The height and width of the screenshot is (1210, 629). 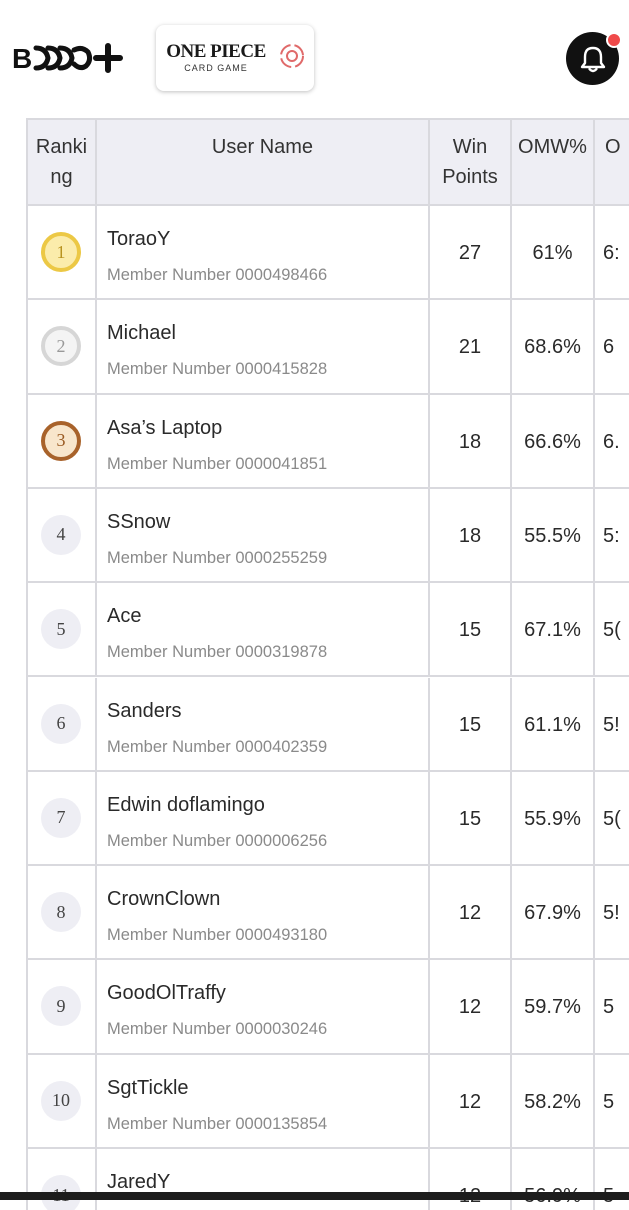 I want to click on one-piece-card-game-logo: ONE PIECE CARD GAME, so click(x=235, y=58).